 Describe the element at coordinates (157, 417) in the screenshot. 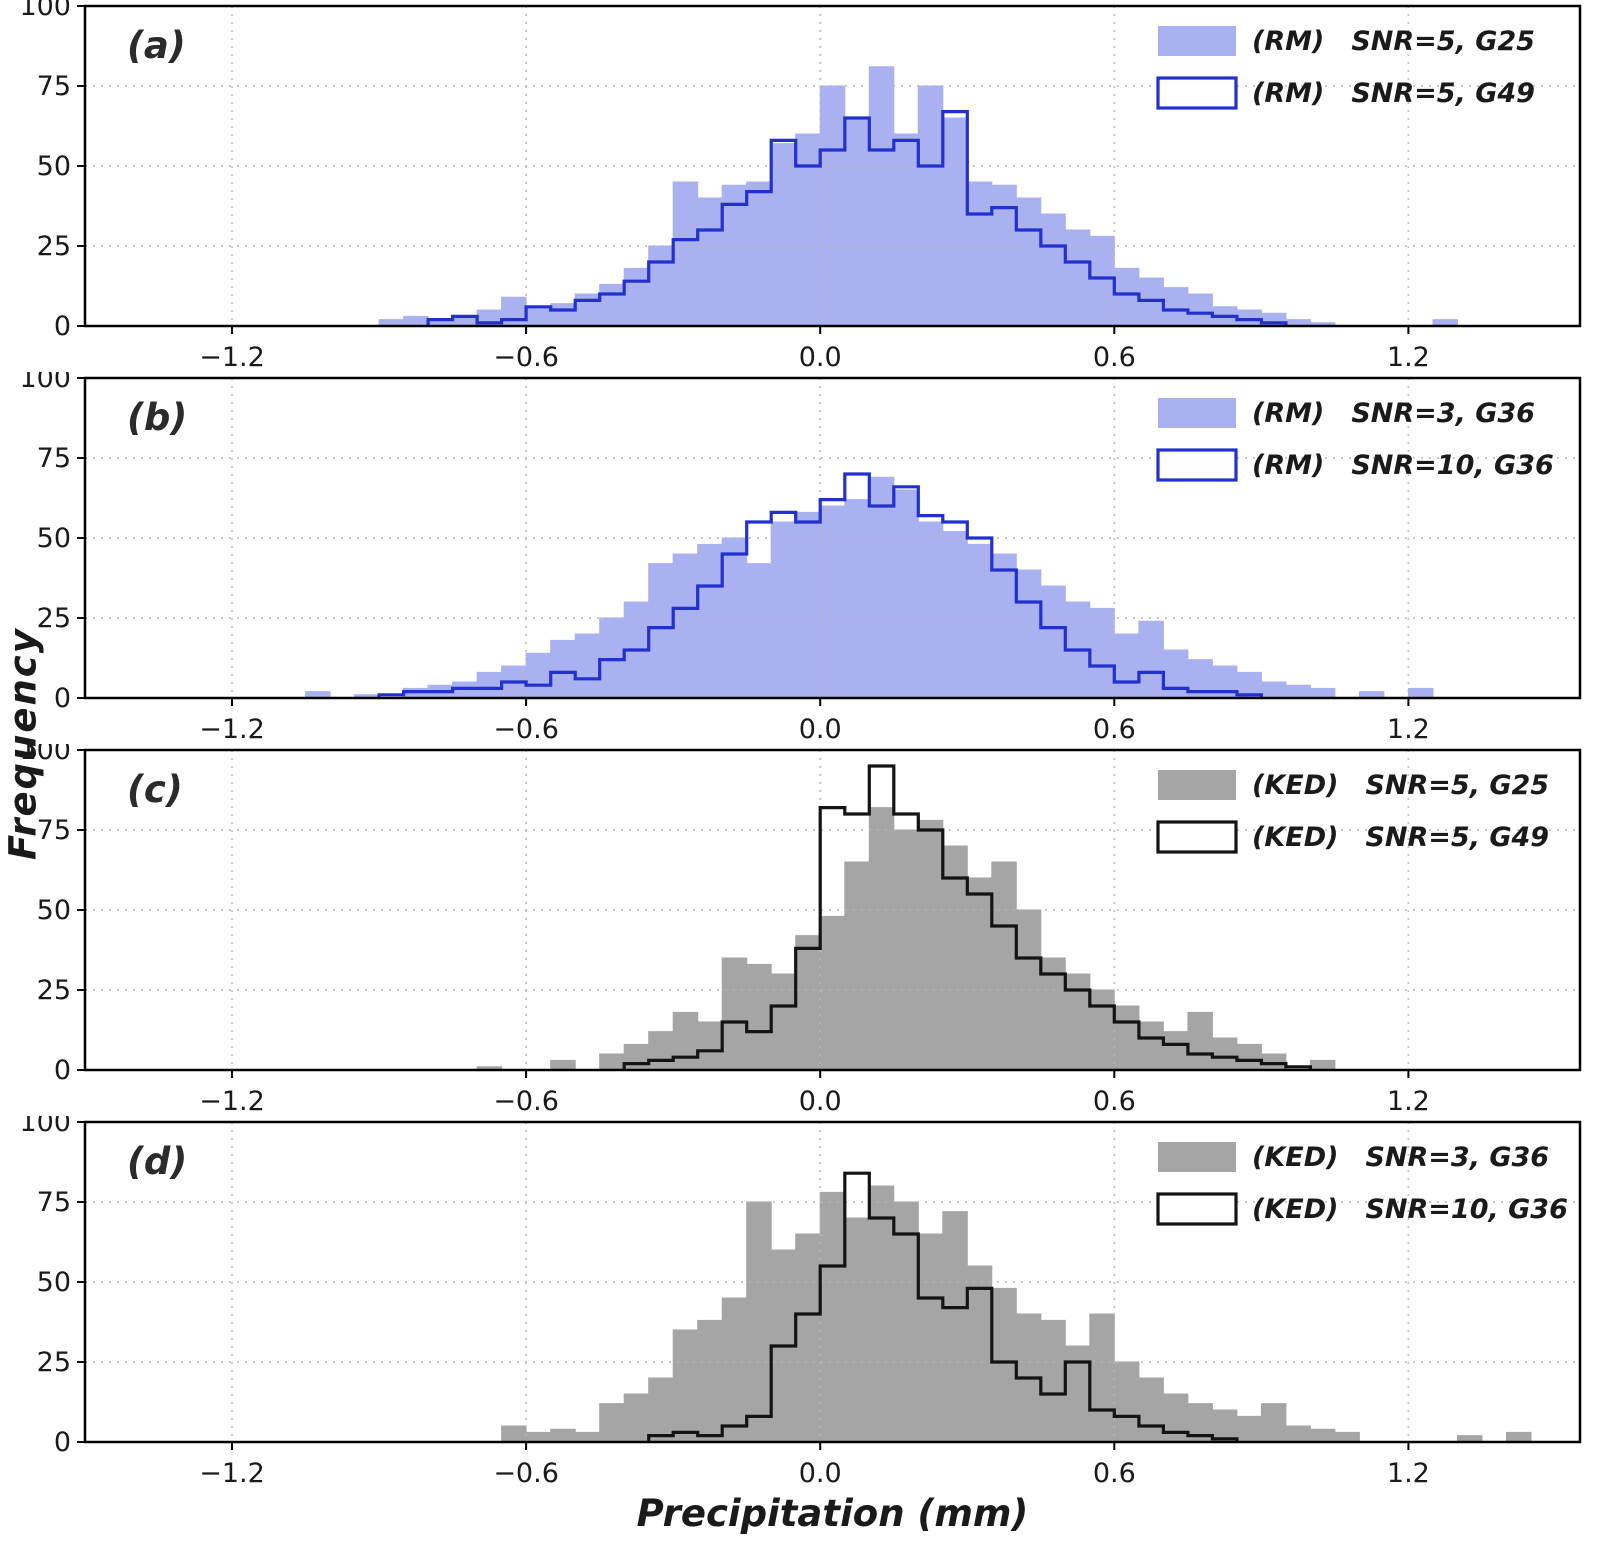

I see `panel-label: (b)` at that location.